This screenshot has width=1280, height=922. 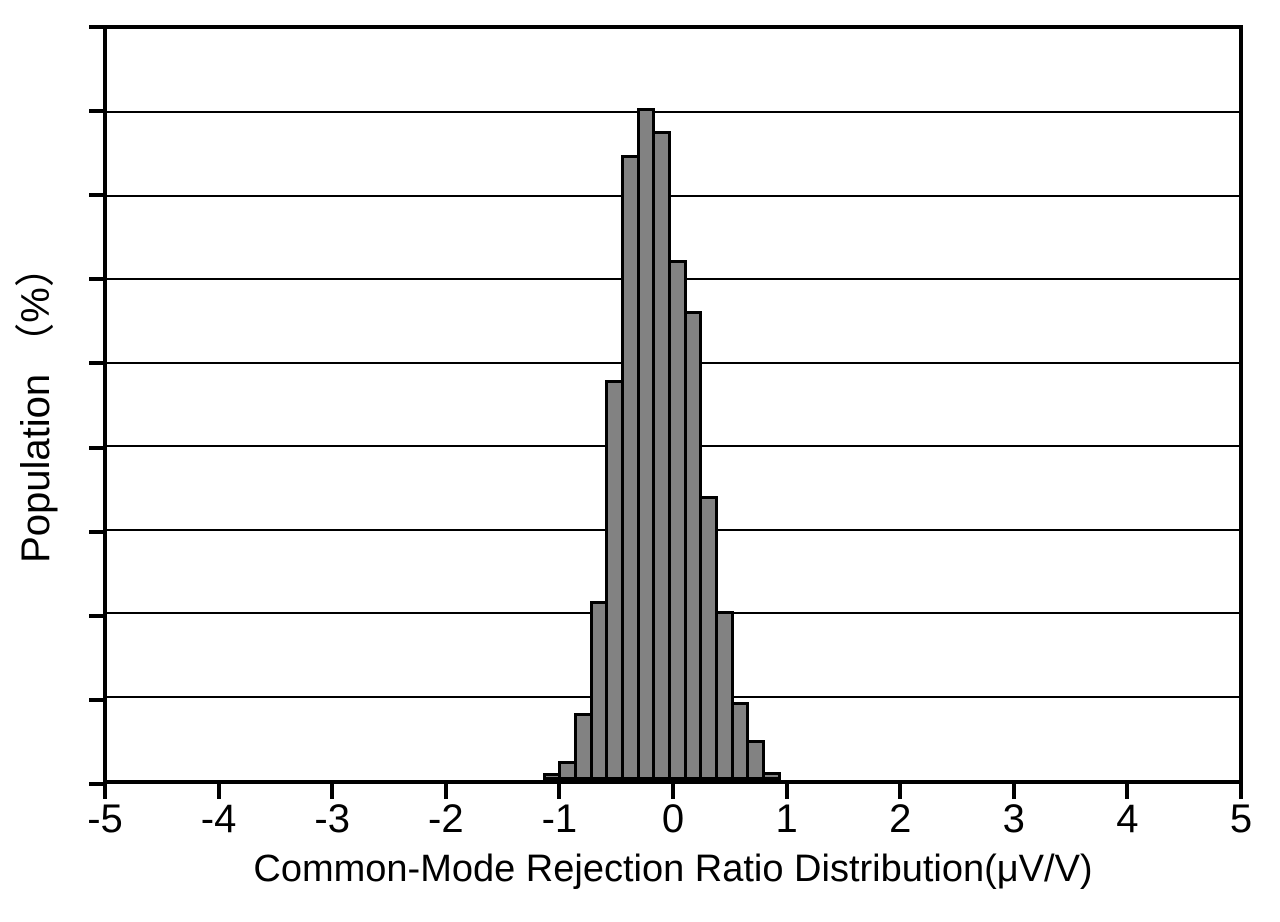 What do you see at coordinates (1013, 819) in the screenshot?
I see `x-tick-label: 3` at bounding box center [1013, 819].